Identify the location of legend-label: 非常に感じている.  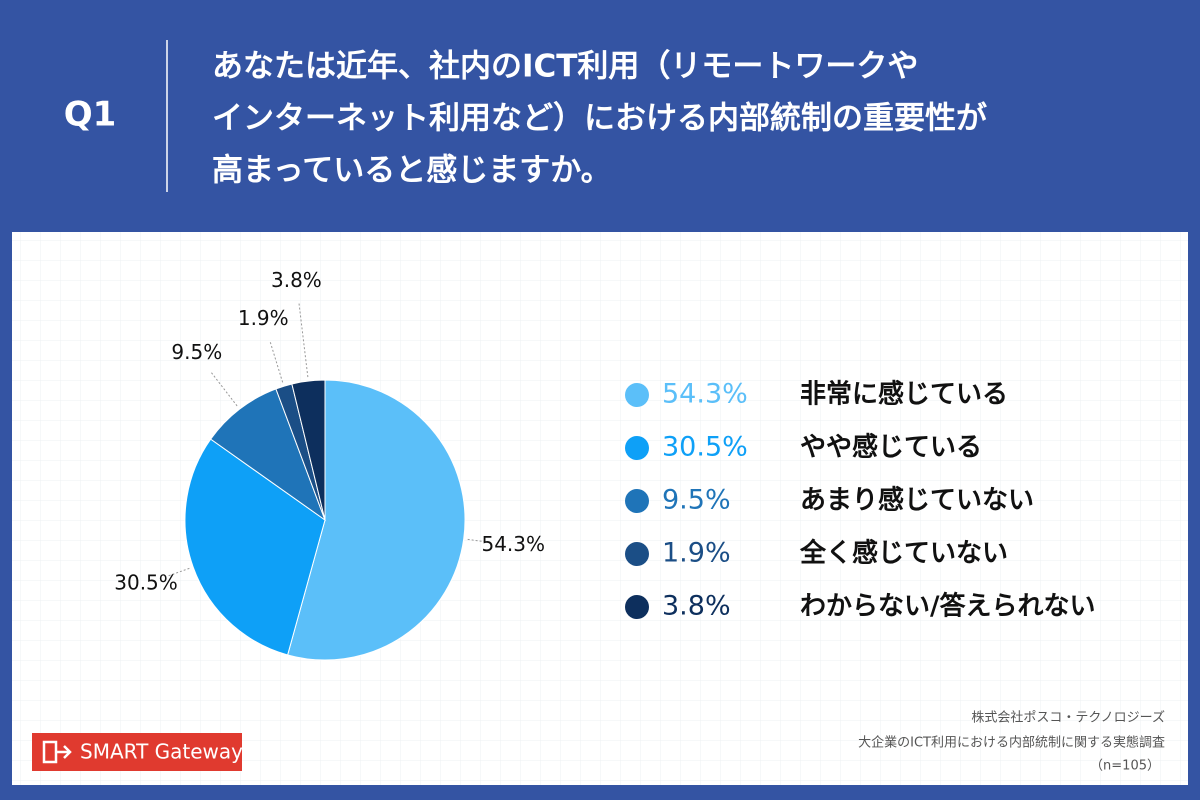
(904, 395).